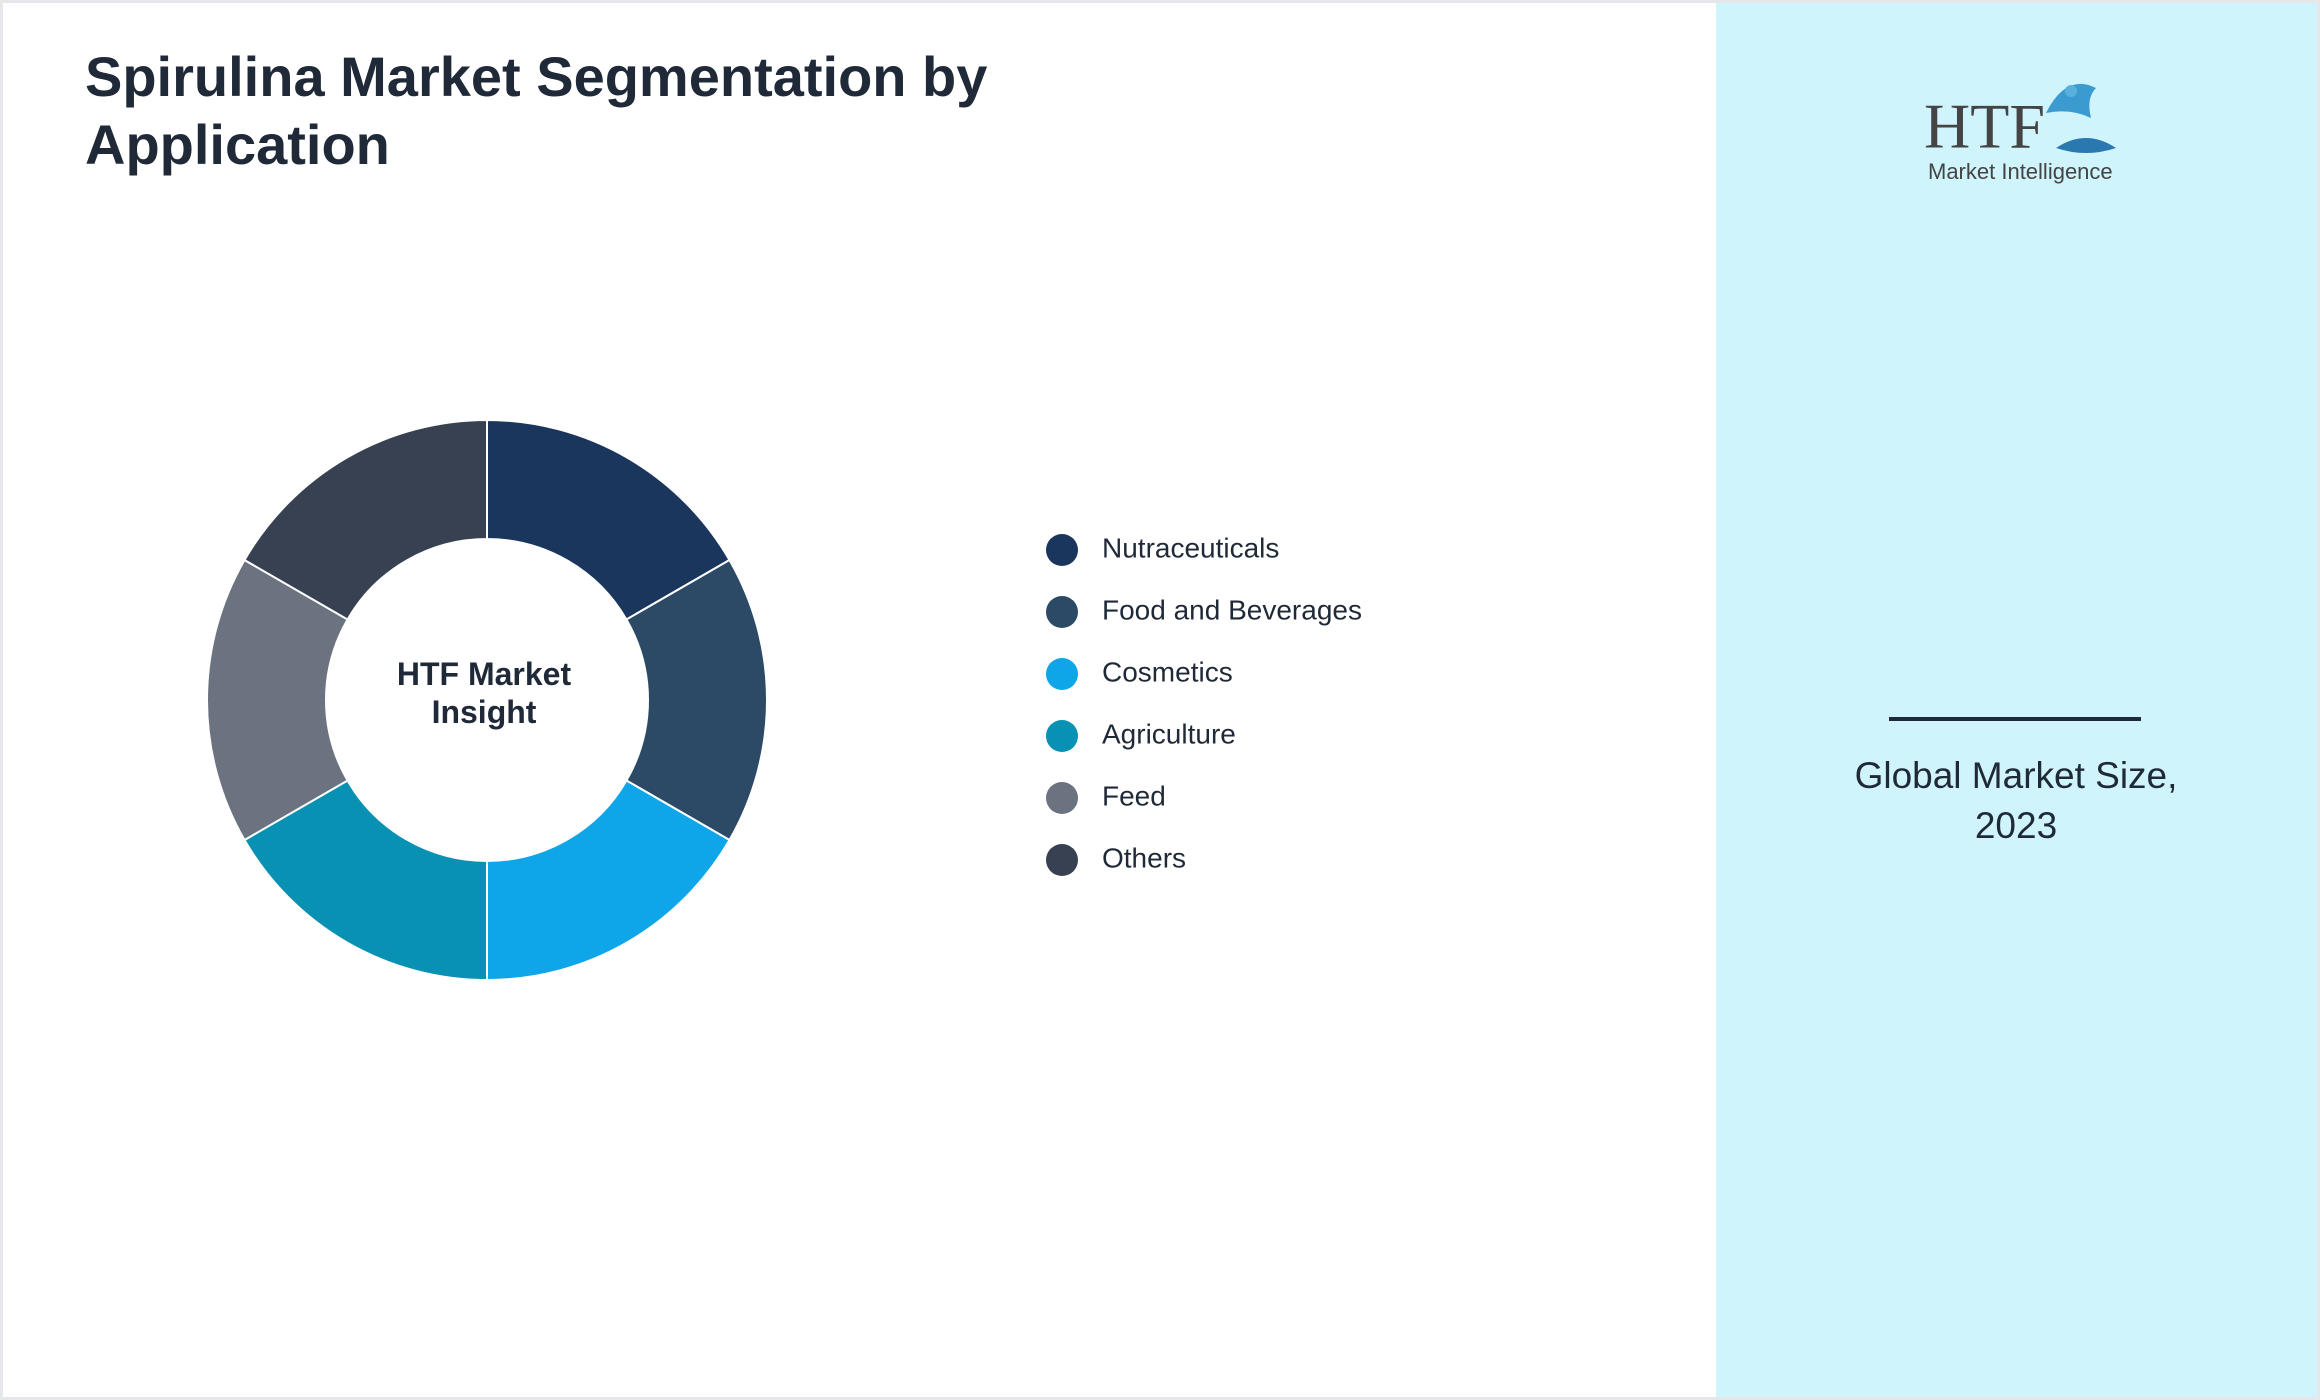 Image resolution: width=2320 pixels, height=1400 pixels. I want to click on logo: HTF Market Intelligence, so click(2020, 133).